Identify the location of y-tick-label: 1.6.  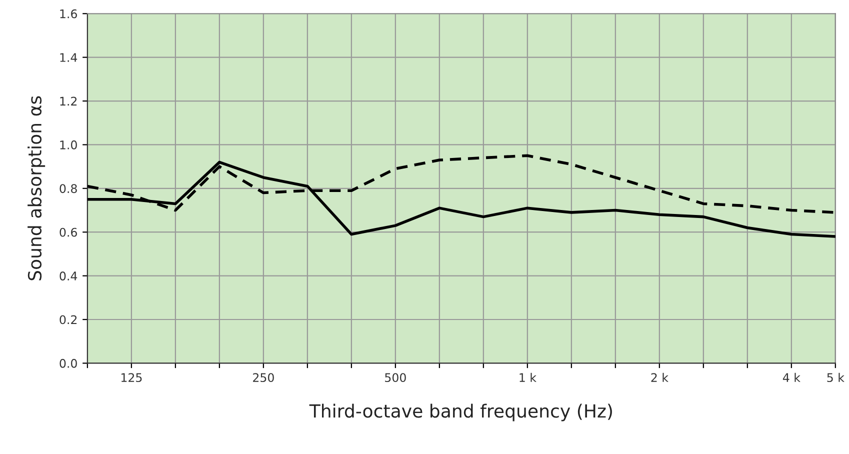
(68, 13).